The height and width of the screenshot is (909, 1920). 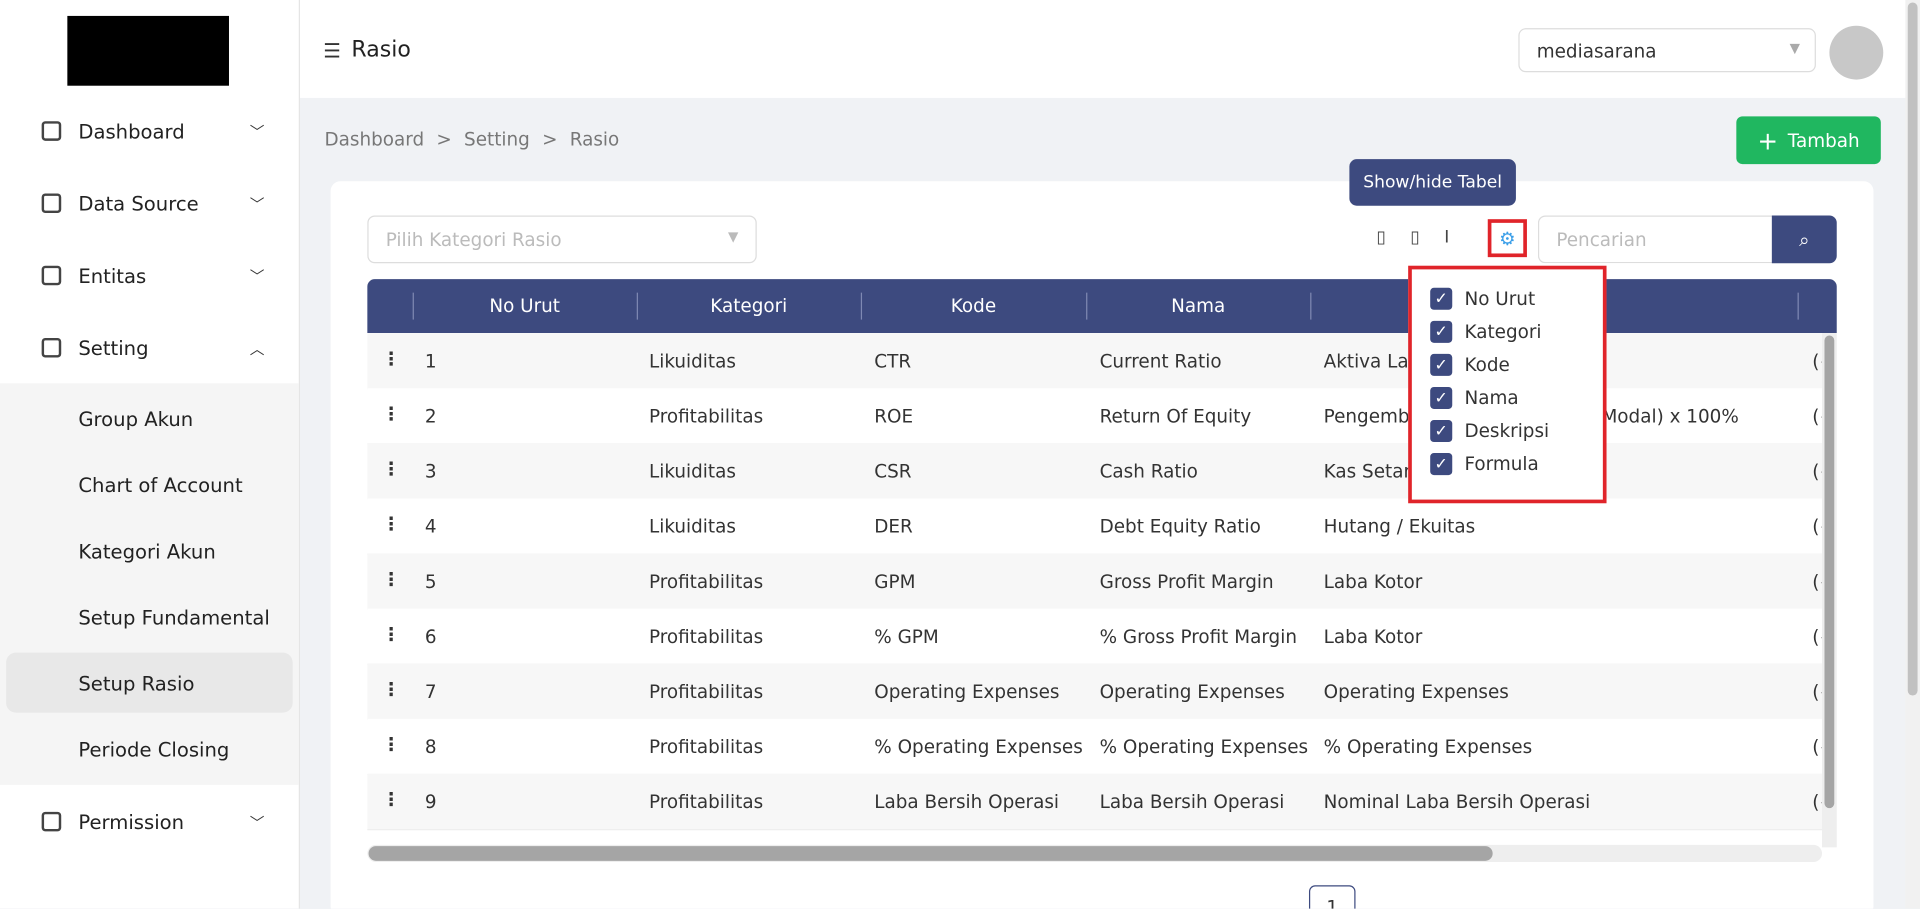 I want to click on column-option: ✓ No Urut, so click(x=1482, y=298).